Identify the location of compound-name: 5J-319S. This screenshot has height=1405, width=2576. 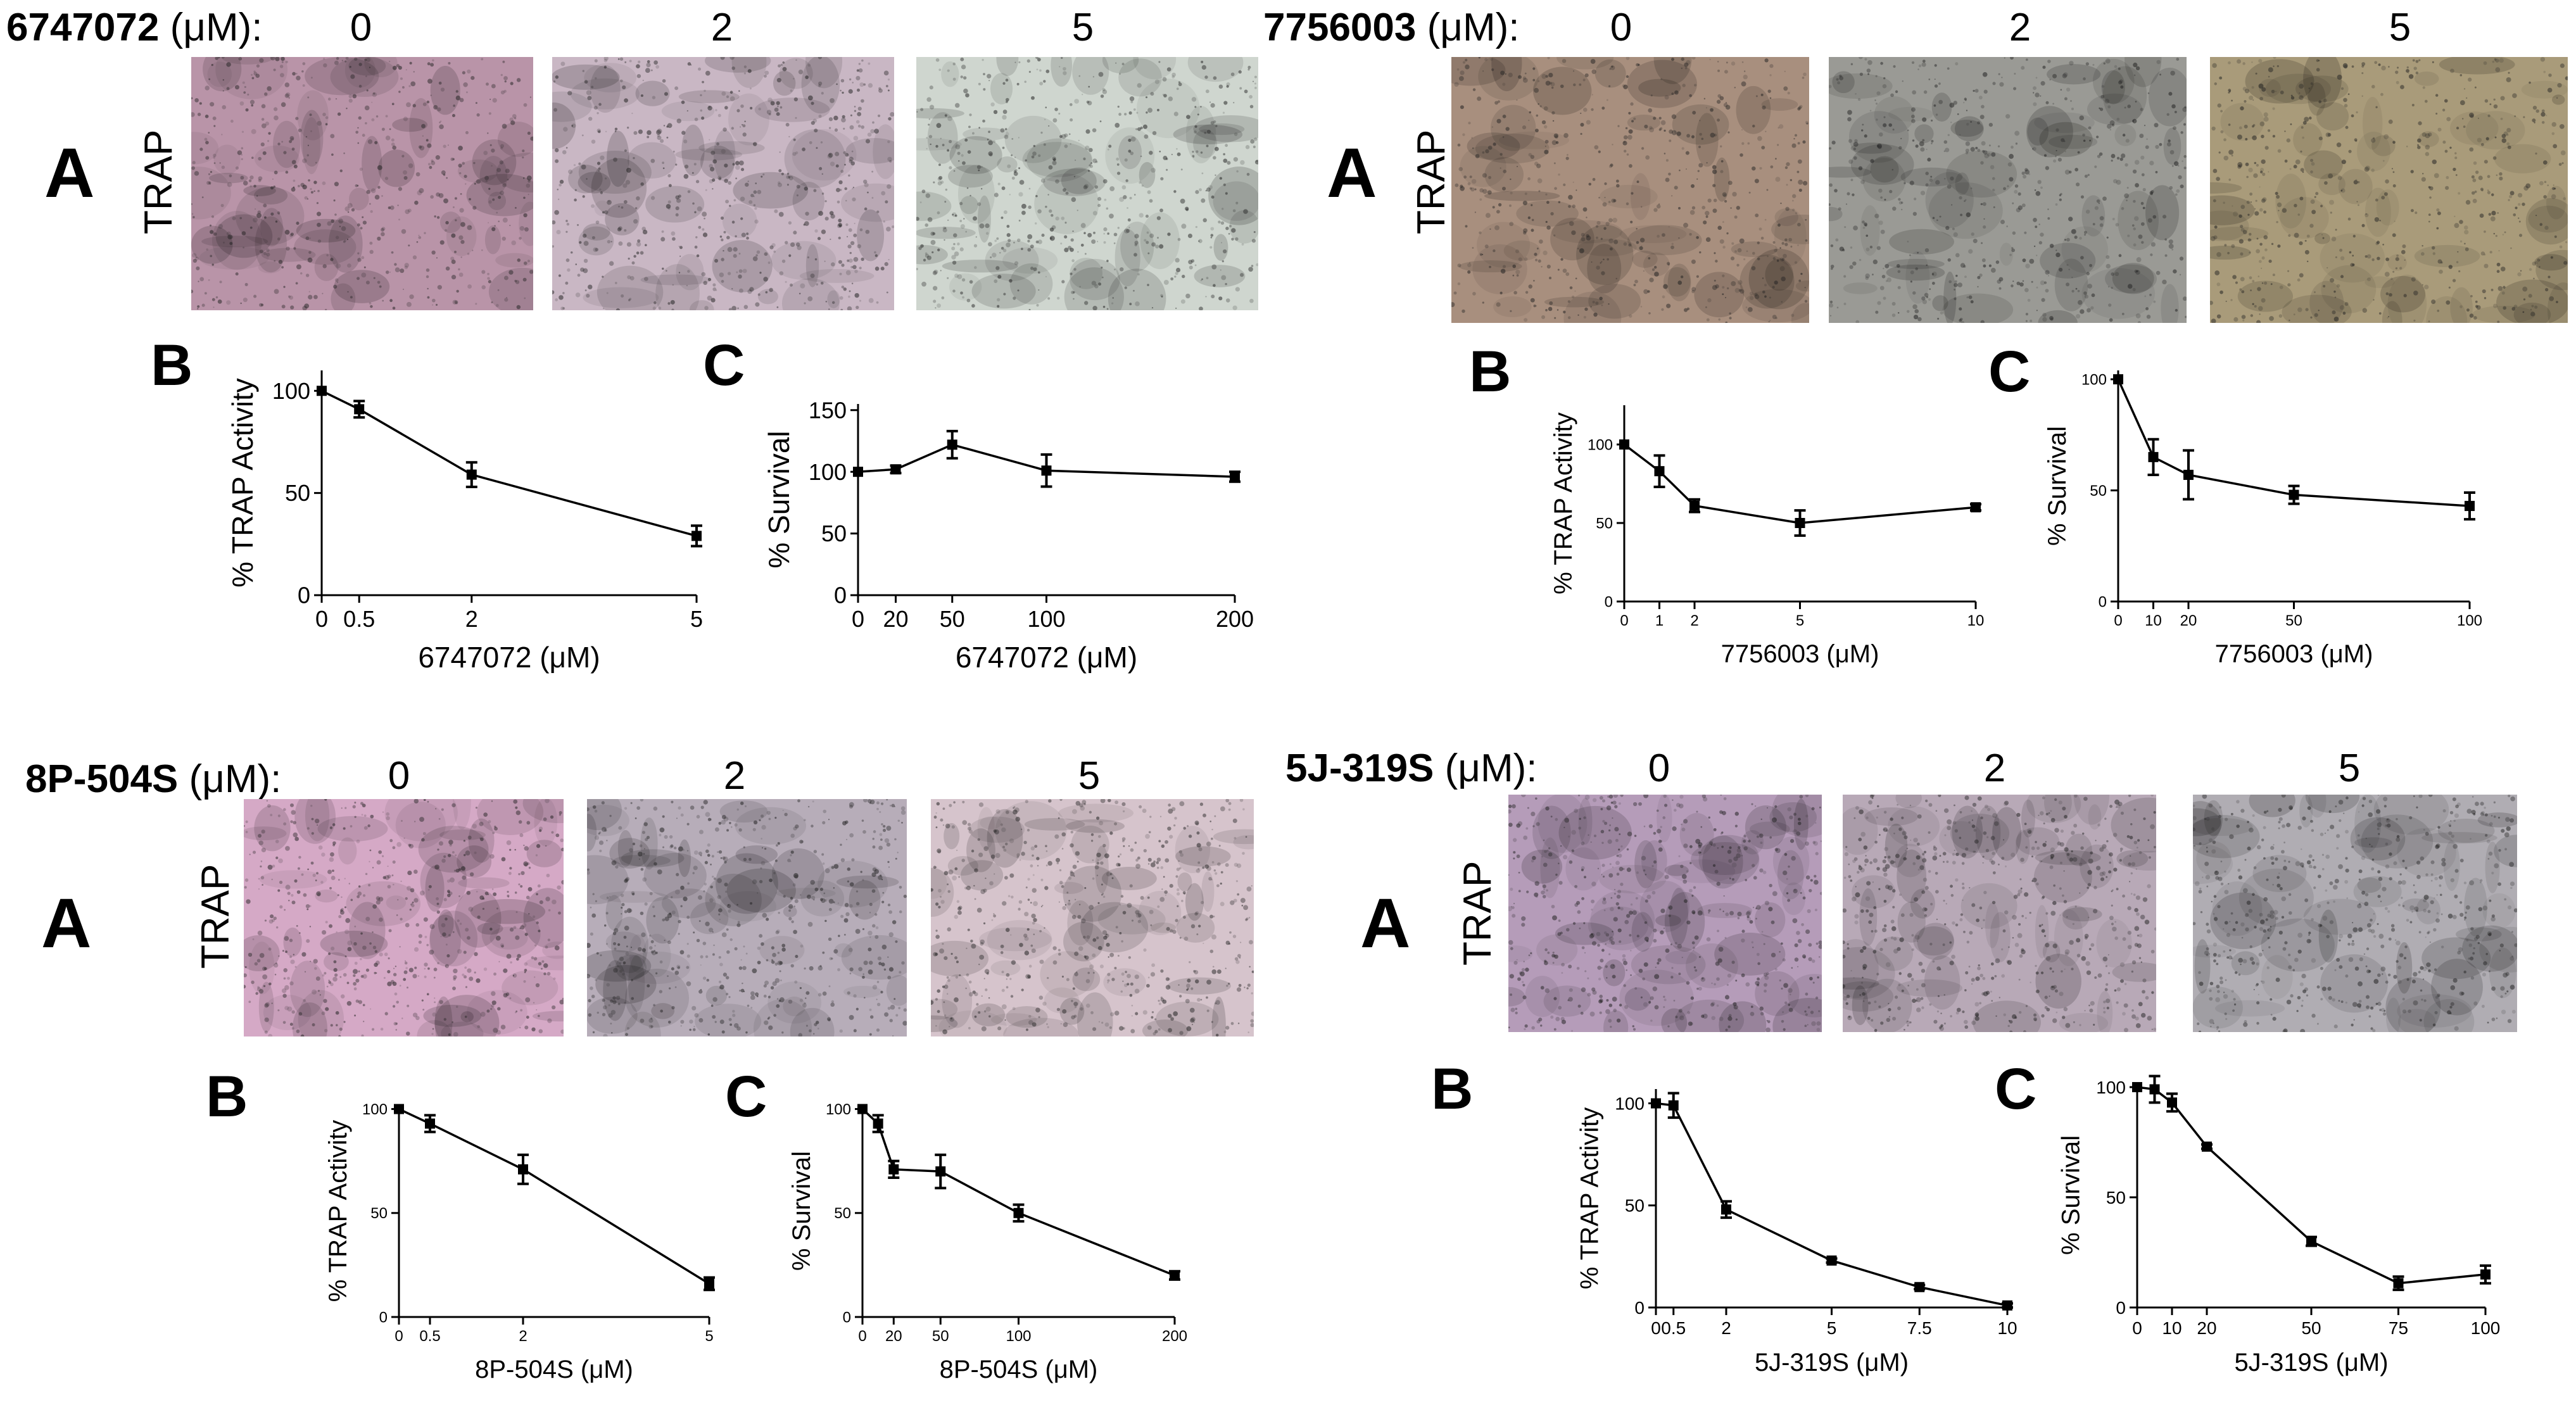
(1359, 768).